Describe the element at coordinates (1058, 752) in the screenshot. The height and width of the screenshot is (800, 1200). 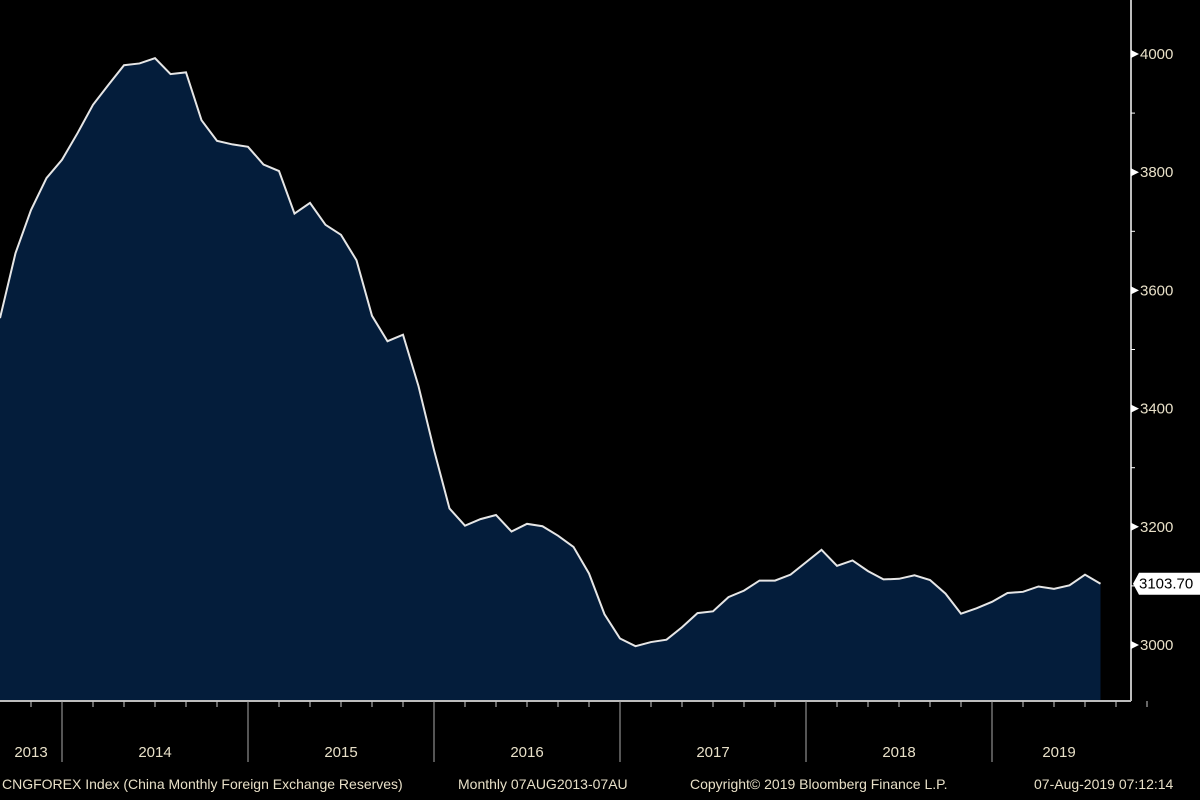
I see `x-tick-label: 2019` at that location.